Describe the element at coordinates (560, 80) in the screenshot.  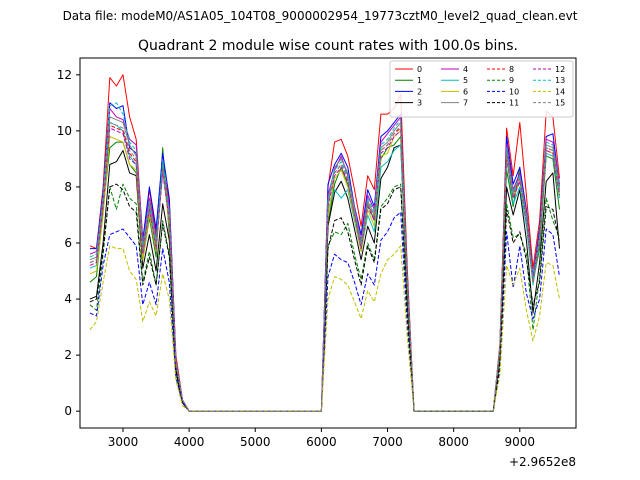
I see `legend-label-13: 13` at that location.